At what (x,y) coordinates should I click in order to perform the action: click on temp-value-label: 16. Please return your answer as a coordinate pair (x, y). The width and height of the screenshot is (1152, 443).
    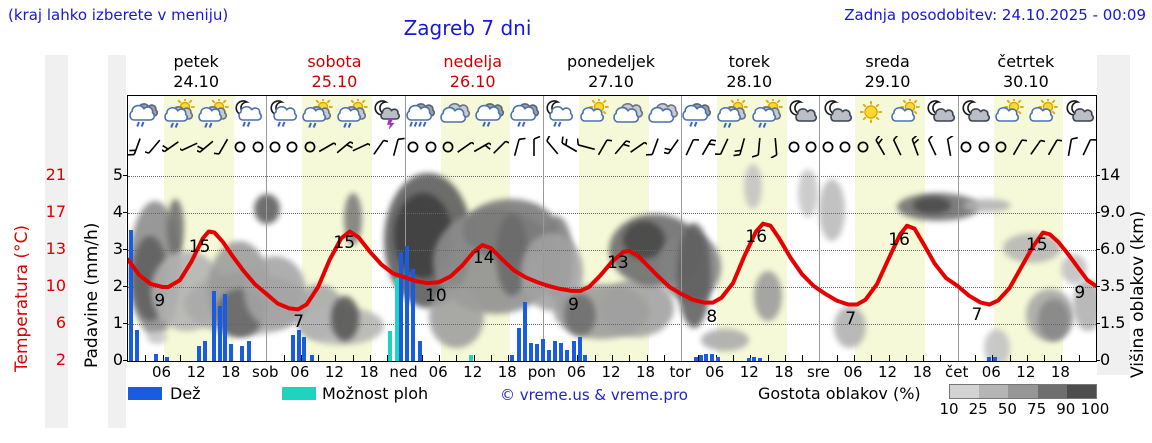
    Looking at the image, I should click on (756, 236).